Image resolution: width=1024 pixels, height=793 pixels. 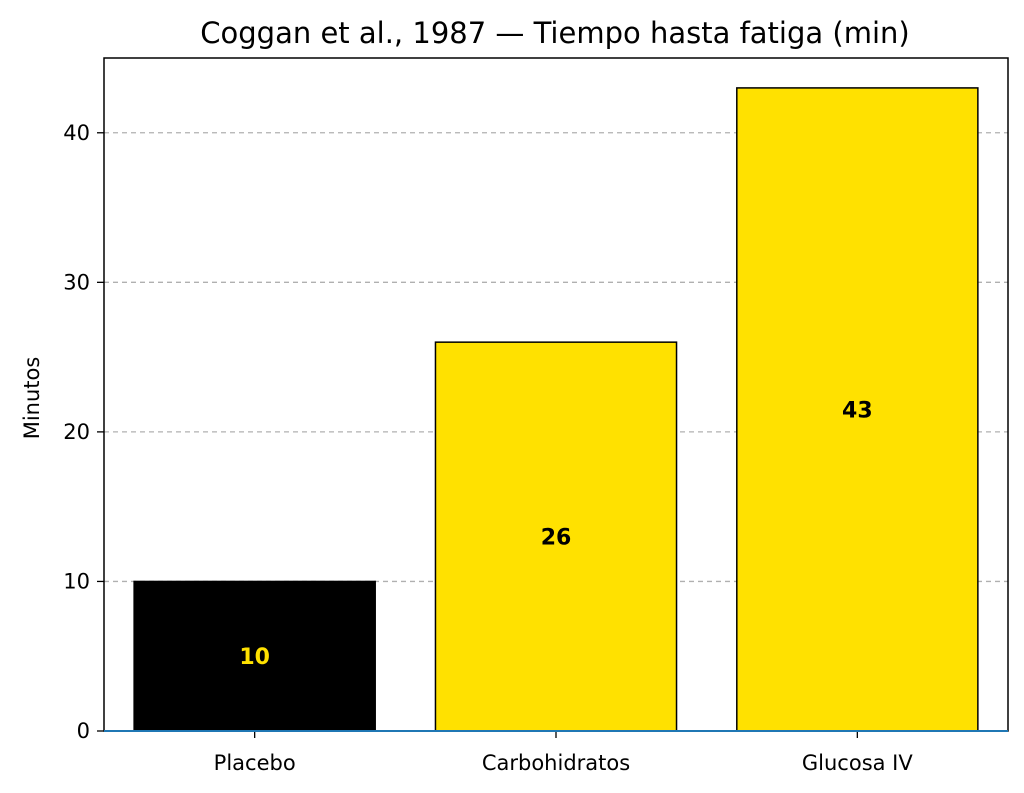 I want to click on x-tick-label: Glucosa IV, so click(x=857, y=763).